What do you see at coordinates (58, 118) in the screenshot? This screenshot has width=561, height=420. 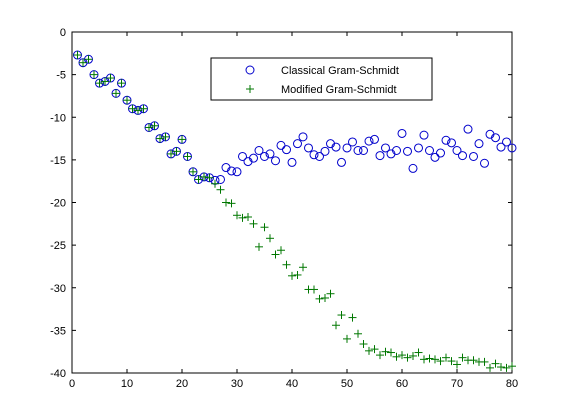 I see `y-tick-label: -10` at bounding box center [58, 118].